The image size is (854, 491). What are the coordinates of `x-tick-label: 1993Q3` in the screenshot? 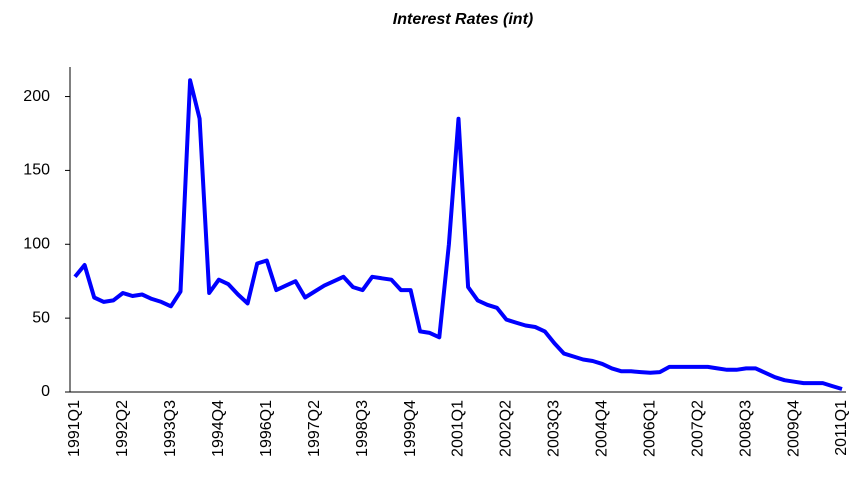 It's located at (170, 428).